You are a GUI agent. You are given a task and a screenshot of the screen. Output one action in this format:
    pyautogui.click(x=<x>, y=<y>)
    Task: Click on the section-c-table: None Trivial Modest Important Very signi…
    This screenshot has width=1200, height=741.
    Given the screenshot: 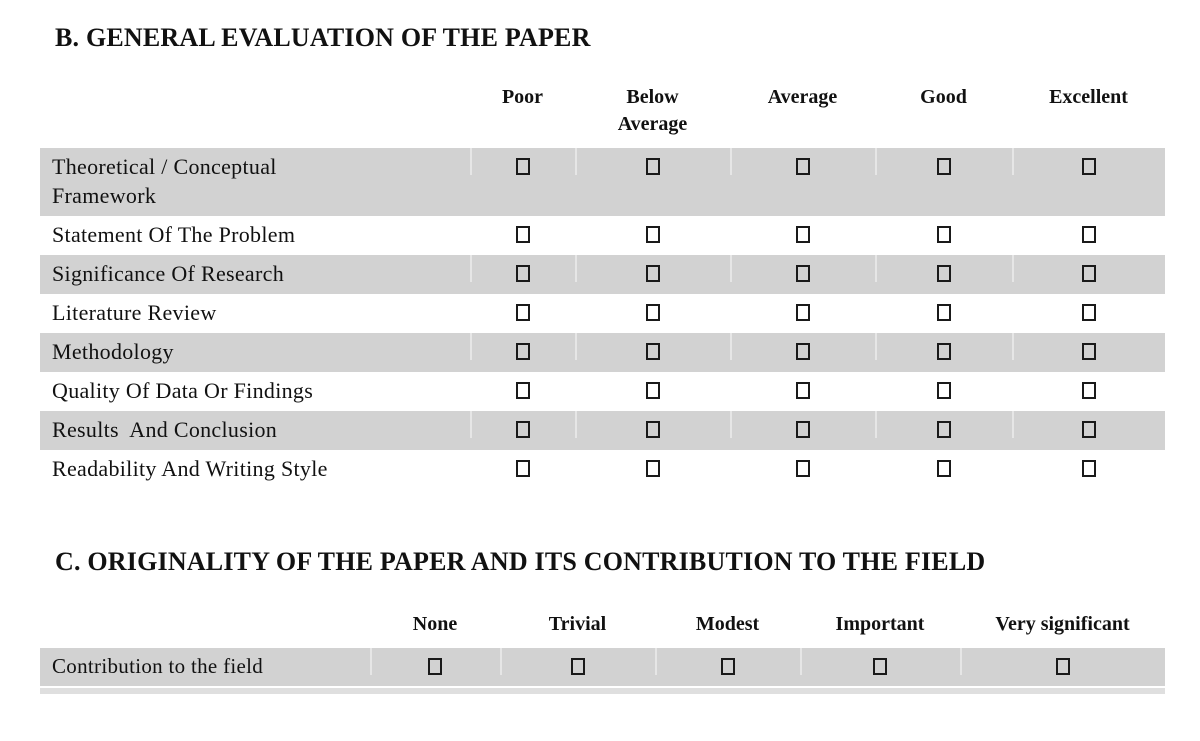 What is the action you would take?
    pyautogui.click(x=602, y=652)
    